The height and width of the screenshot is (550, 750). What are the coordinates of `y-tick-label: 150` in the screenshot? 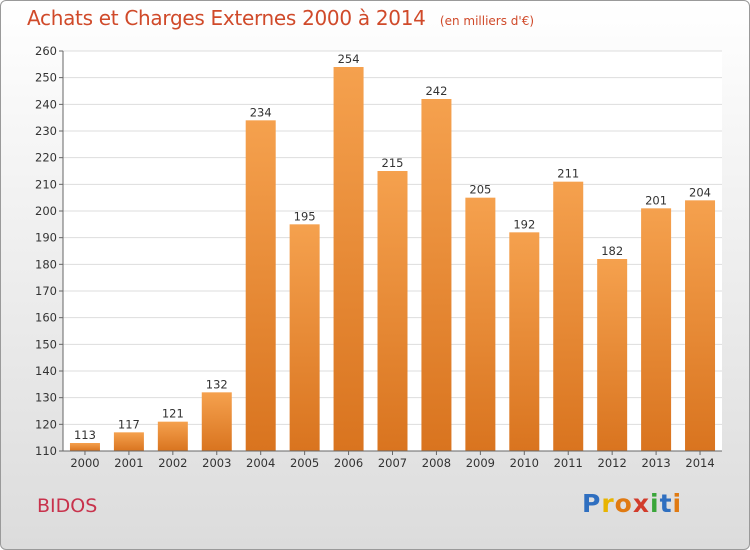 It's located at (46, 344).